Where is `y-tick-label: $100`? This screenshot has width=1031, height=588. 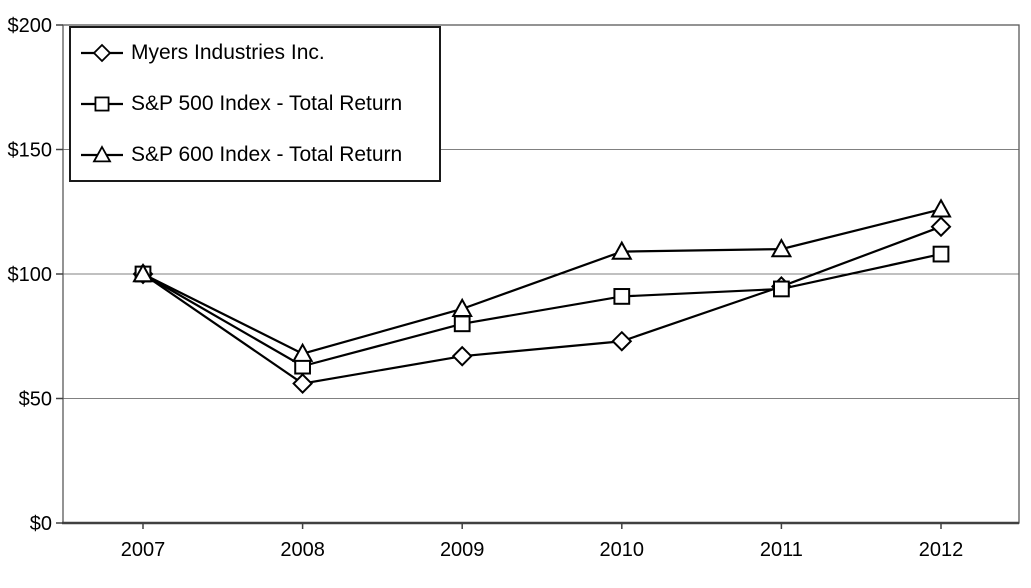 y-tick-label: $100 is located at coordinates (30, 275).